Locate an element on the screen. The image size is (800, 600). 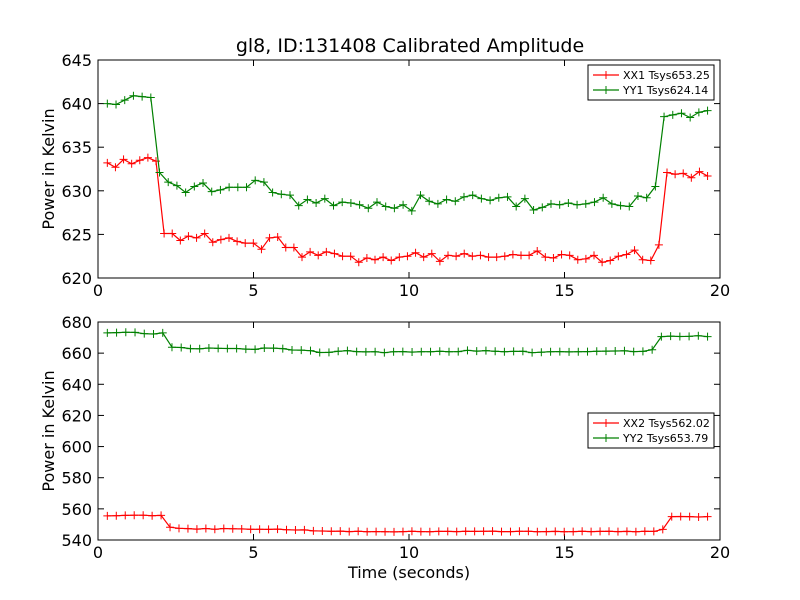
y-tick-label: 640 is located at coordinates (76, 104).